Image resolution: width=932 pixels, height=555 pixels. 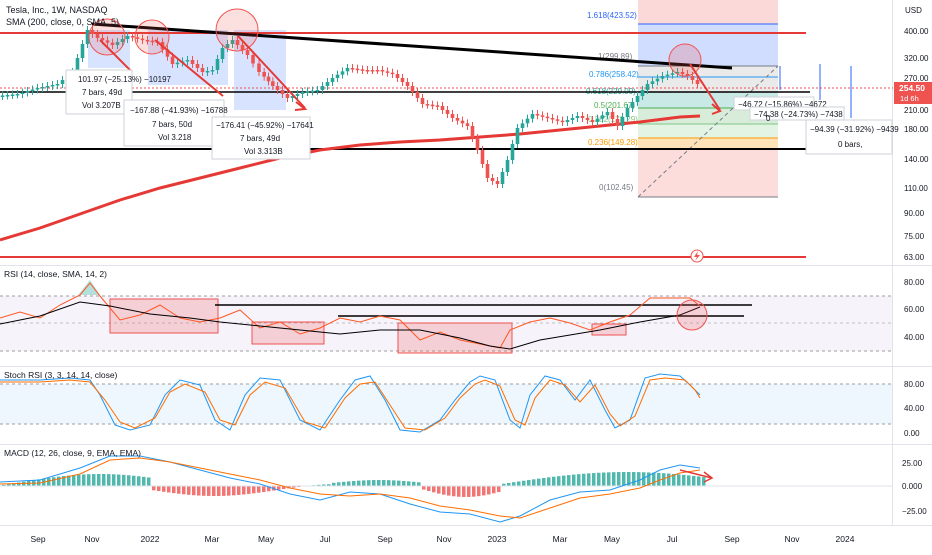 I want to click on svg-text: 254.50, so click(x=912, y=88).